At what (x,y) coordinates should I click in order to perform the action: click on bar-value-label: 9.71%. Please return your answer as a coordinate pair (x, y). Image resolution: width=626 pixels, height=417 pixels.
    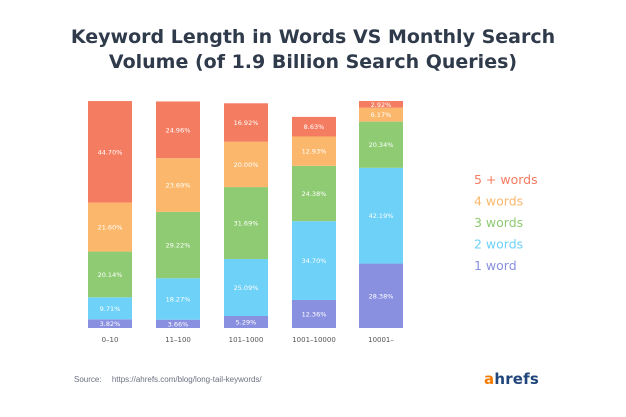
    Looking at the image, I should click on (110, 309).